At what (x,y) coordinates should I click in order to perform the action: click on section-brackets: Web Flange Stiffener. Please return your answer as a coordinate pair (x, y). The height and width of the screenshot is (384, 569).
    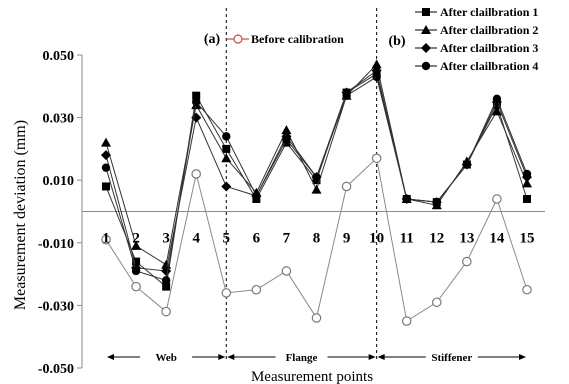
    Looking at the image, I should click on (316, 357).